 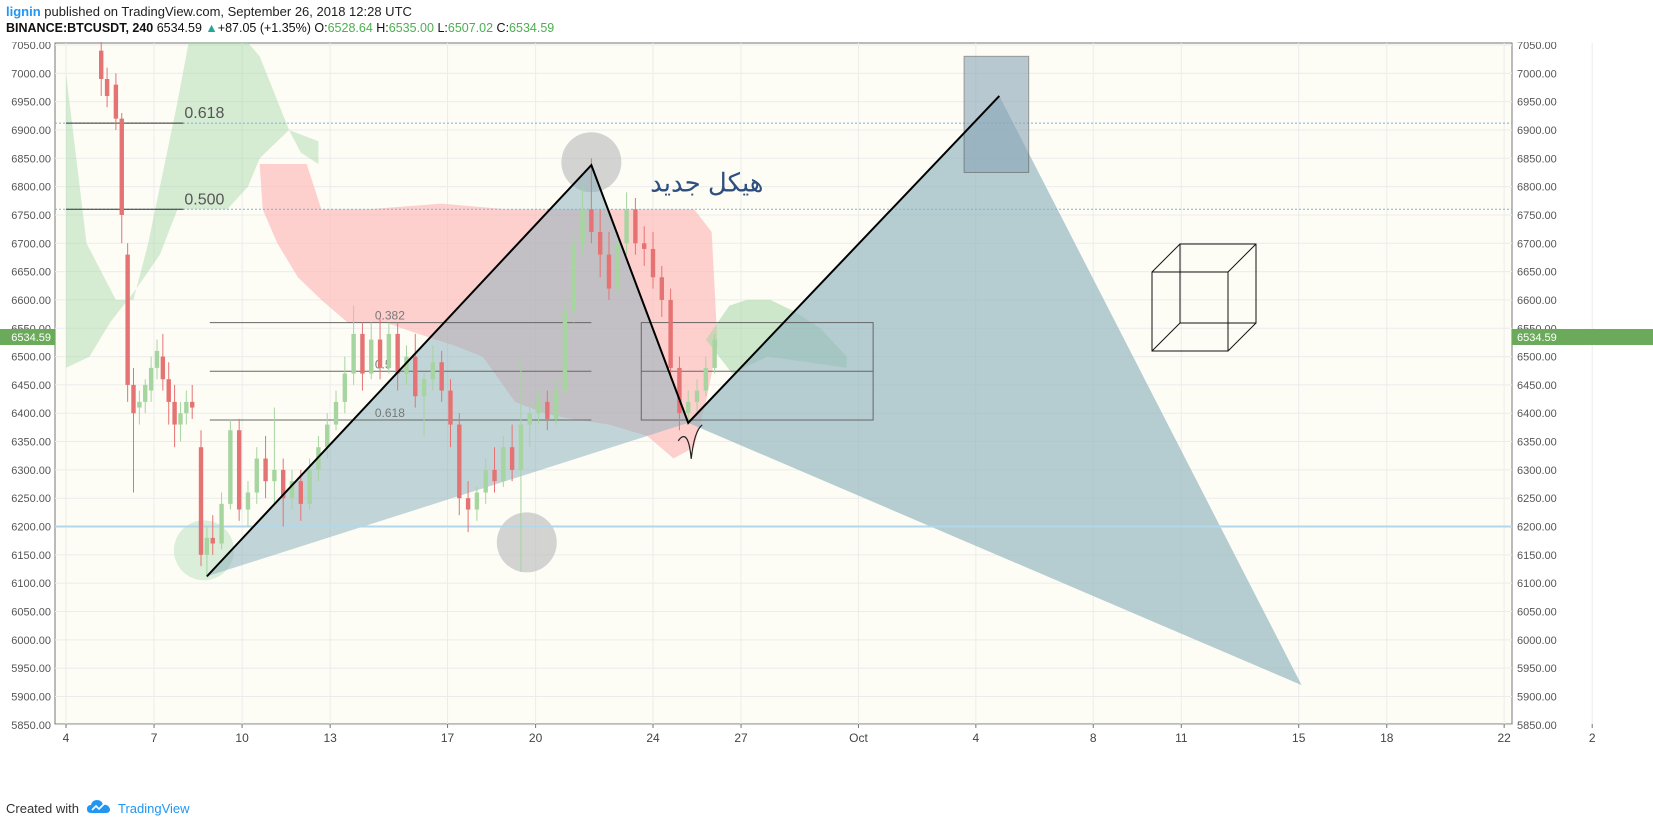 What do you see at coordinates (1537, 244) in the screenshot?
I see `y-axis-label-right: 6700.00` at bounding box center [1537, 244].